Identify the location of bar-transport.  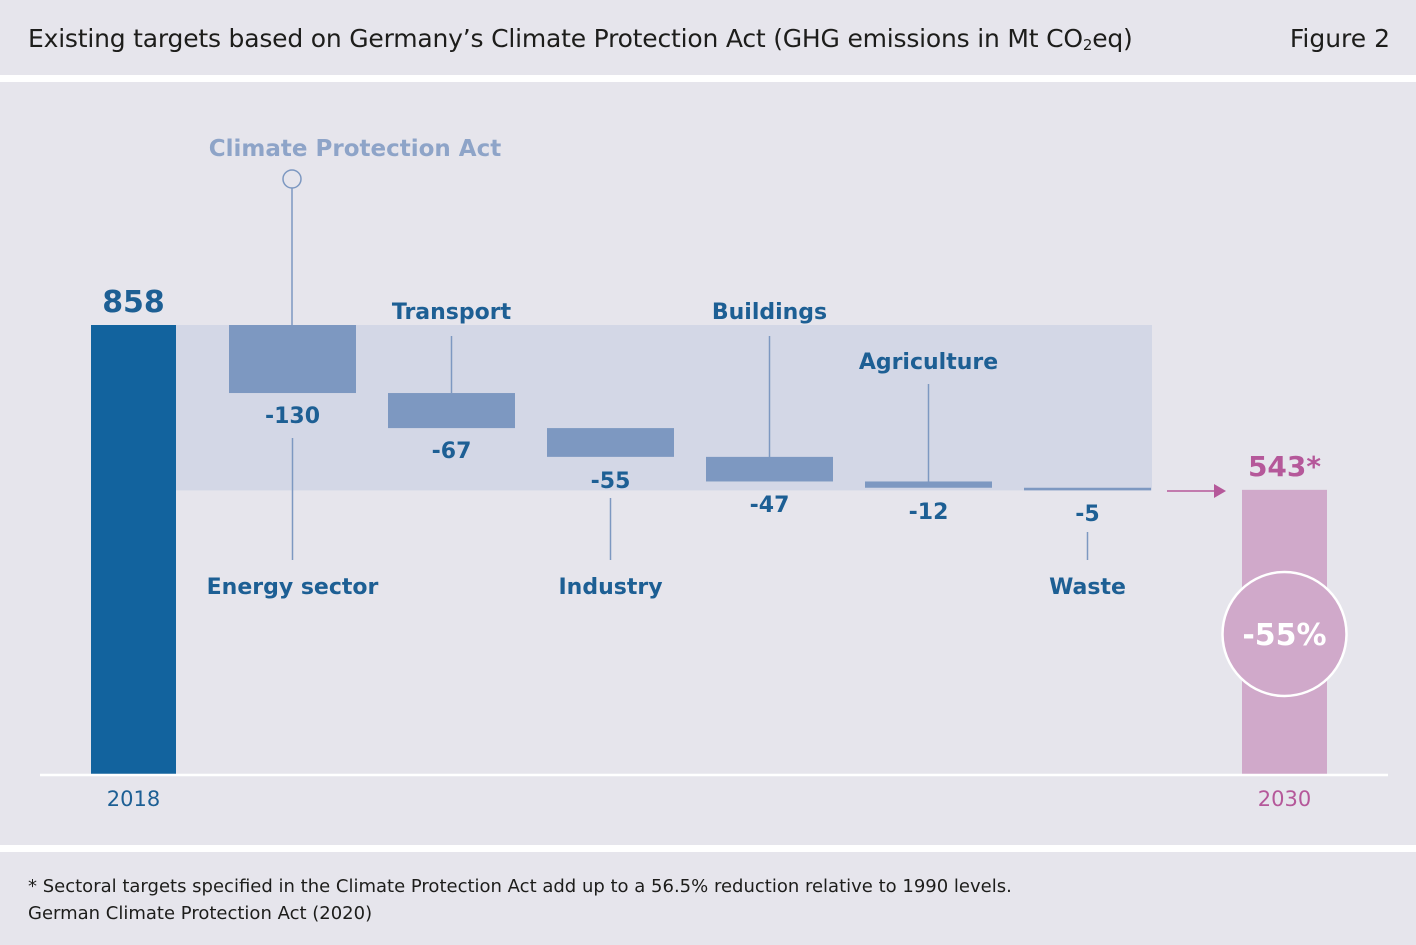
(451, 411).